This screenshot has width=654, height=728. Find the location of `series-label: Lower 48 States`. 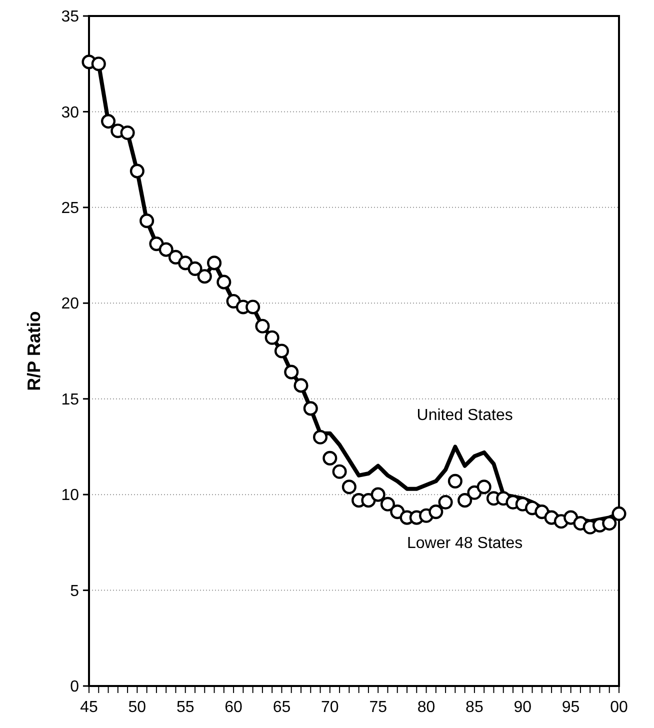

series-label: Lower 48 States is located at coordinates (465, 543).